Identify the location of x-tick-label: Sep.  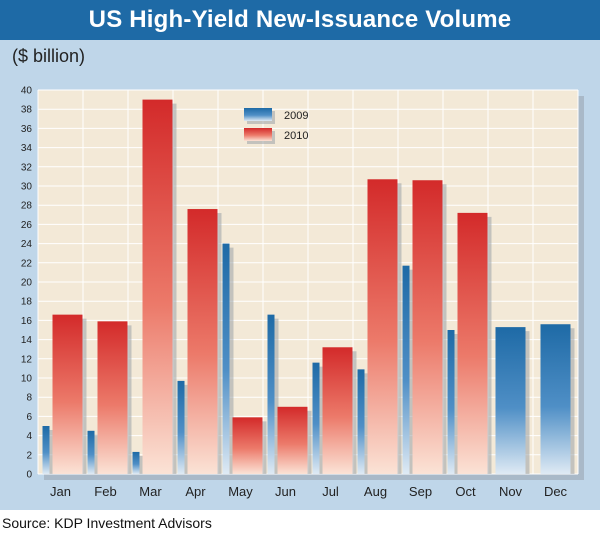
(420, 491).